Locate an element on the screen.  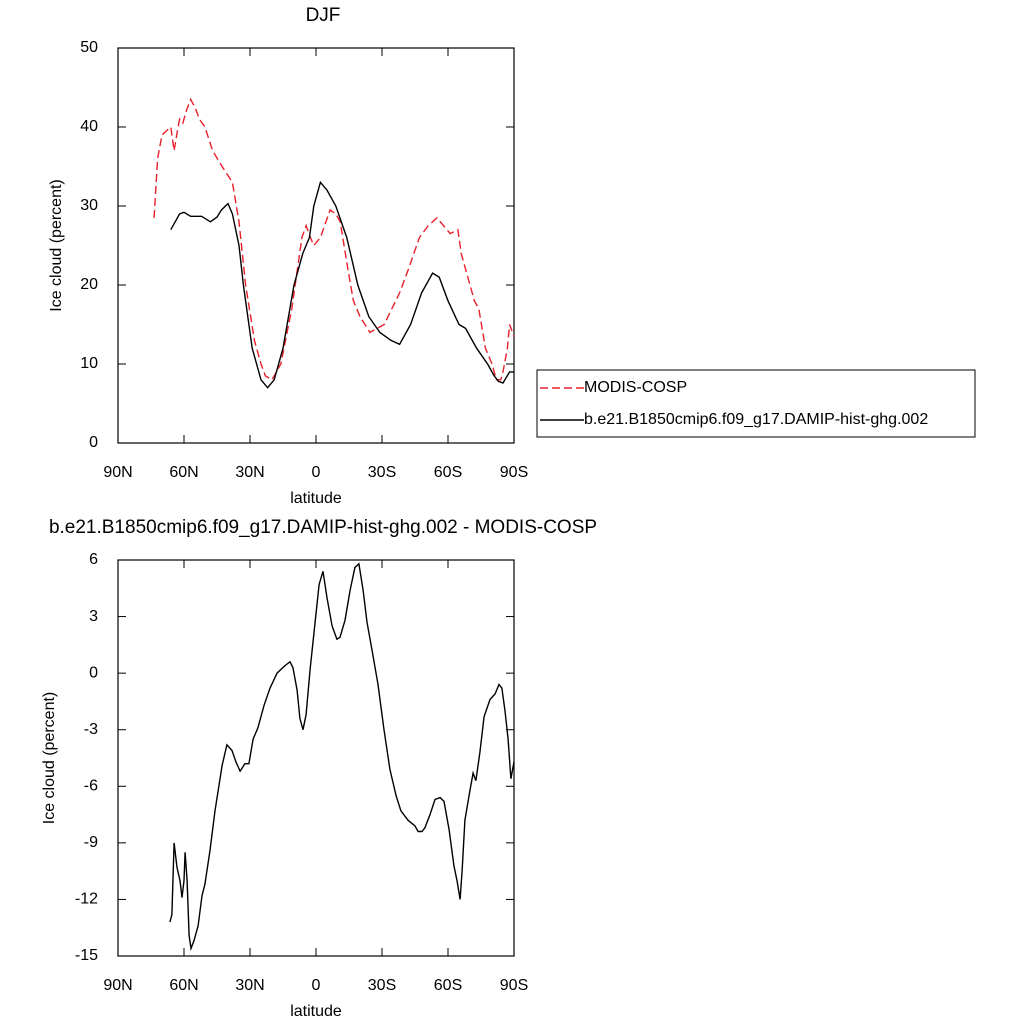
y-tick-label: -12 is located at coordinates (86, 899).